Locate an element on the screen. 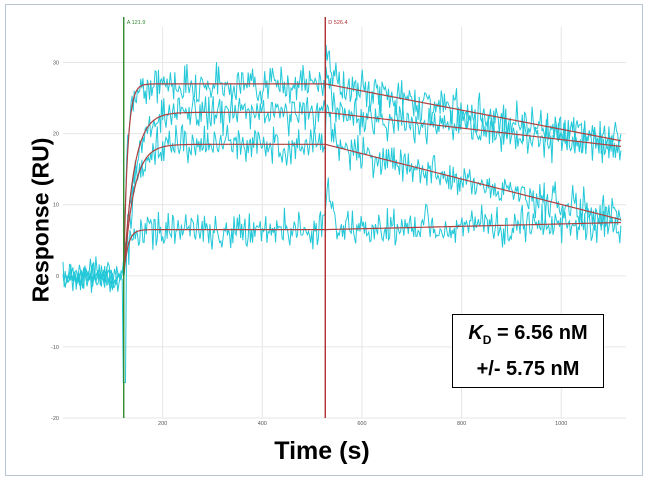 The width and height of the screenshot is (650, 484). x-tick-label: 200 is located at coordinates (162, 424).